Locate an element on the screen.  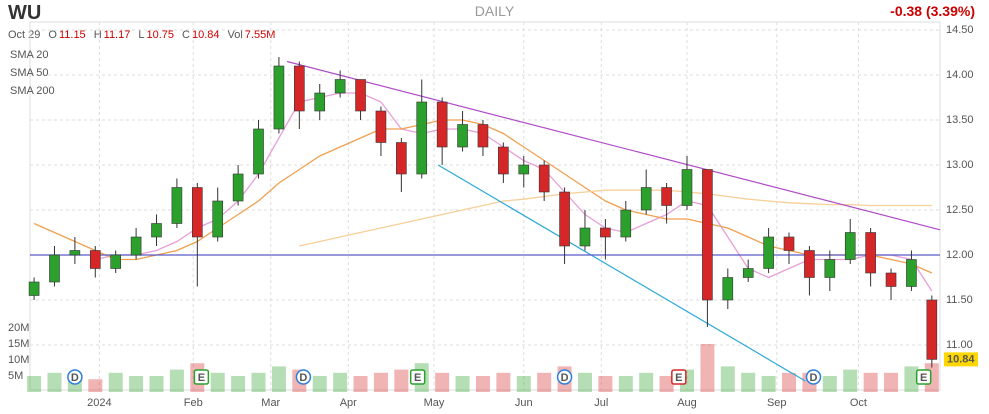
x-tick-label: Feb is located at coordinates (193, 403).